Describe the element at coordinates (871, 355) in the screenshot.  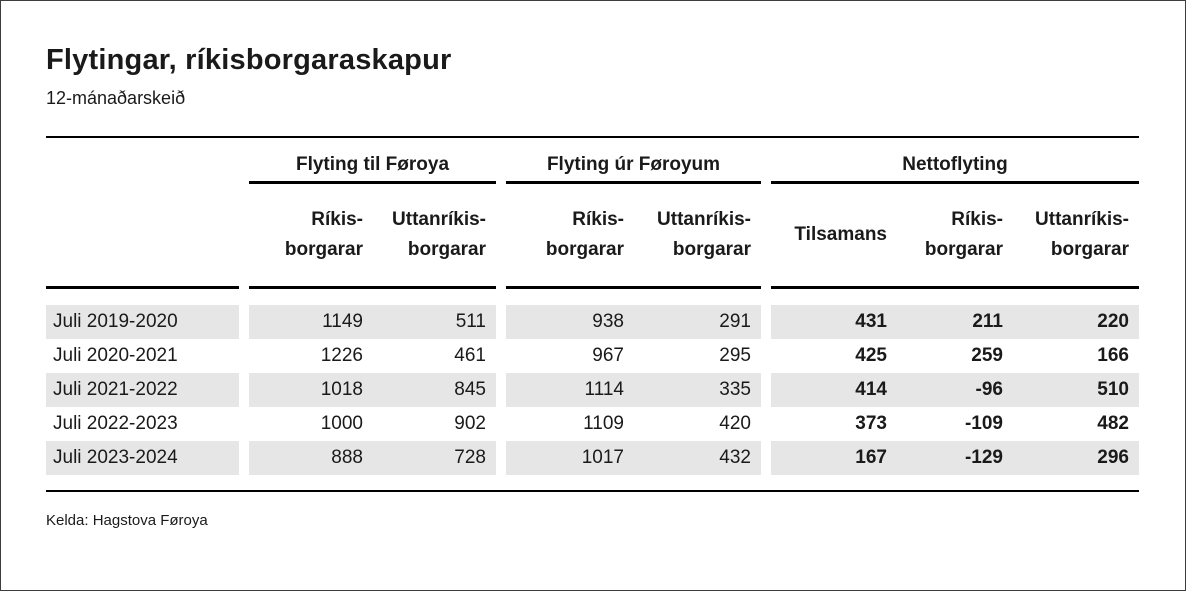
I see `value-cell: 425` at that location.